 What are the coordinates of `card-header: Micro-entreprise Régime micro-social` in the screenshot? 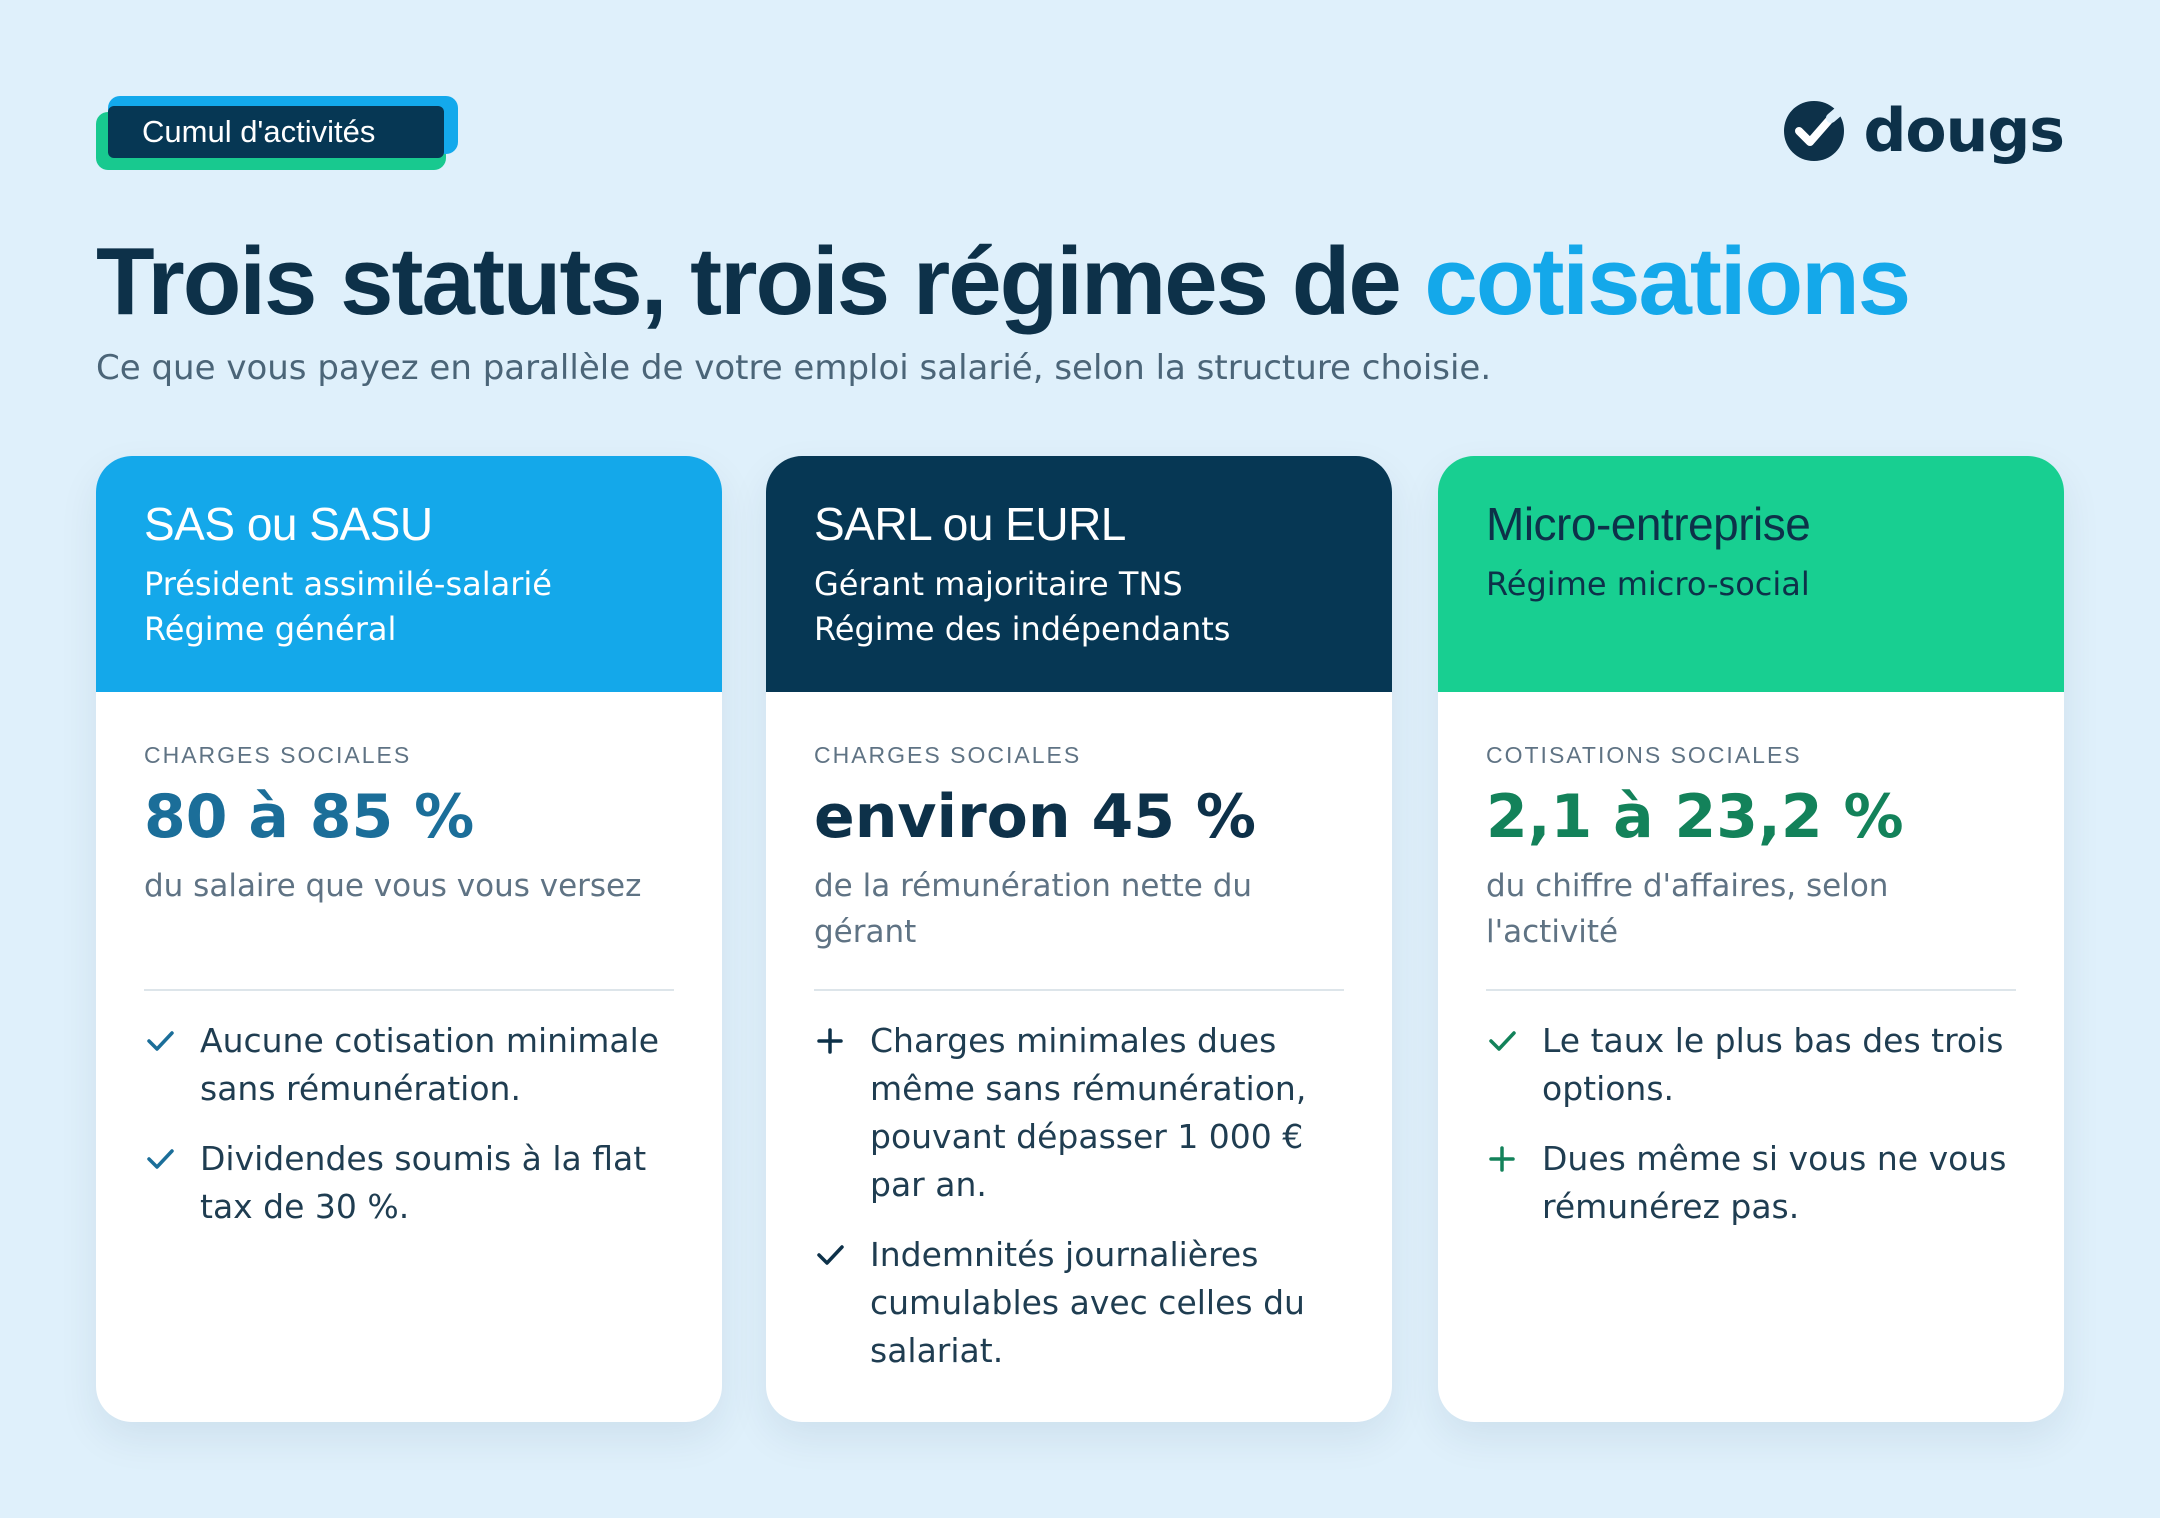 It's located at (1751, 574).